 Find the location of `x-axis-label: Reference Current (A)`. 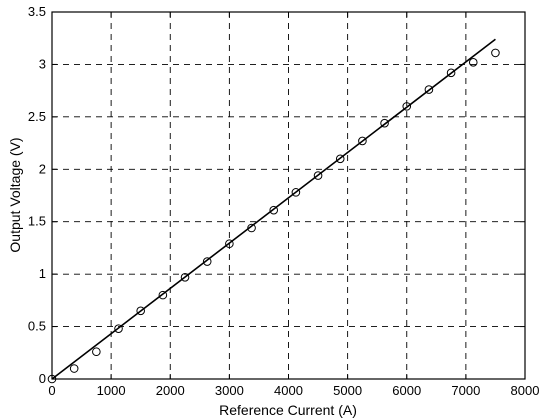

x-axis-label: Reference Current (A) is located at coordinates (288, 410).